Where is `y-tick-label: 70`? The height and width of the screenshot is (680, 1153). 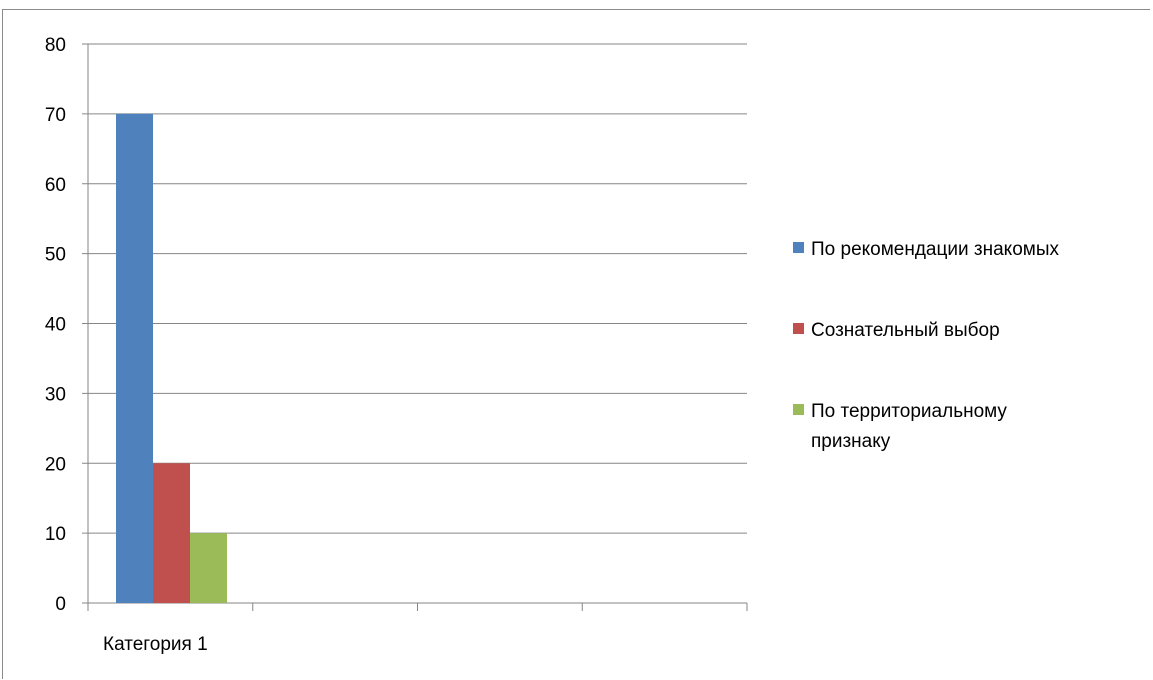 y-tick-label: 70 is located at coordinates (55, 115).